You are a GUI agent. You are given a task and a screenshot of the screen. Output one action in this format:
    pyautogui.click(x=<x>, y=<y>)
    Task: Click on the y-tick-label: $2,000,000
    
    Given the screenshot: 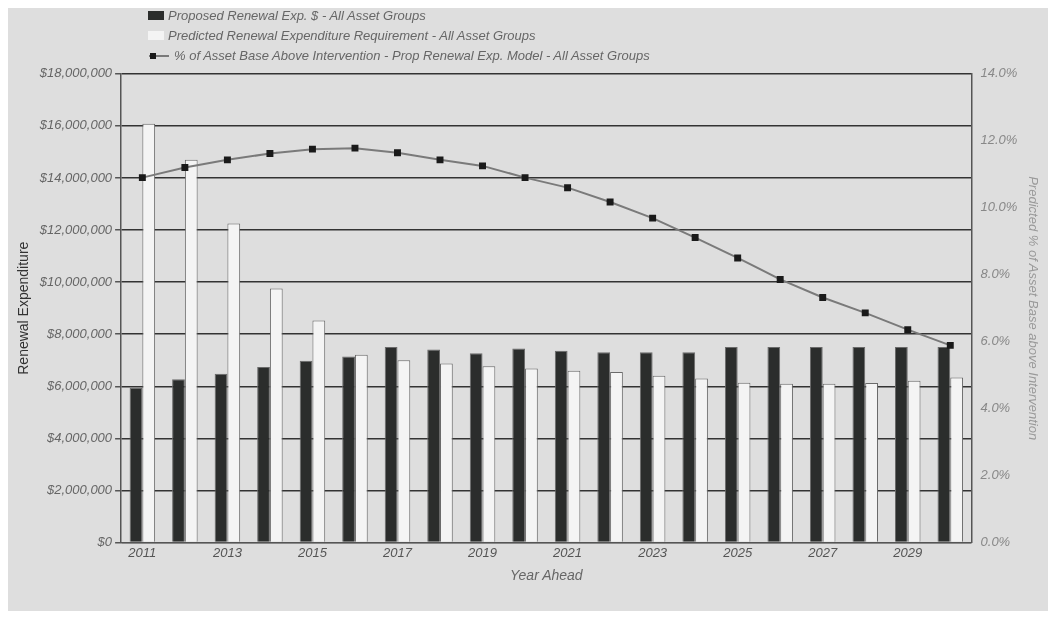 What is the action you would take?
    pyautogui.click(x=79, y=490)
    